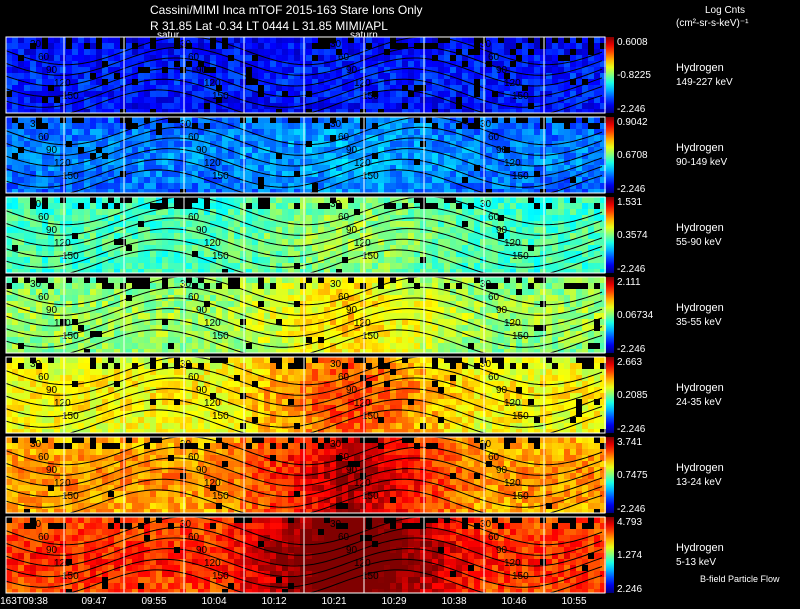 This screenshot has width=800, height=609. Describe the element at coordinates (520, 176) in the screenshot. I see `contour-label: 150` at that location.